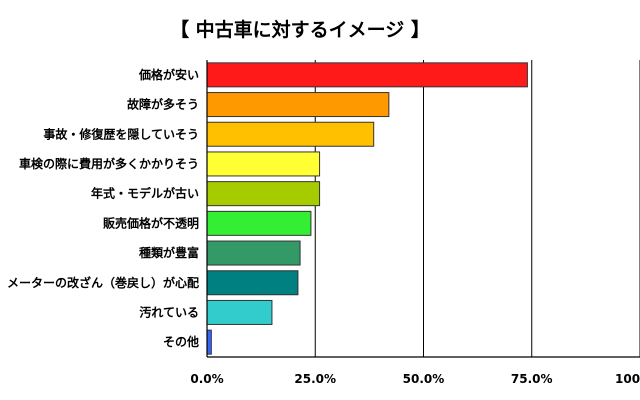 The image size is (640, 400). What do you see at coordinates (151, 222) in the screenshot?
I see `category-label: 販売価格が不透明` at bounding box center [151, 222].